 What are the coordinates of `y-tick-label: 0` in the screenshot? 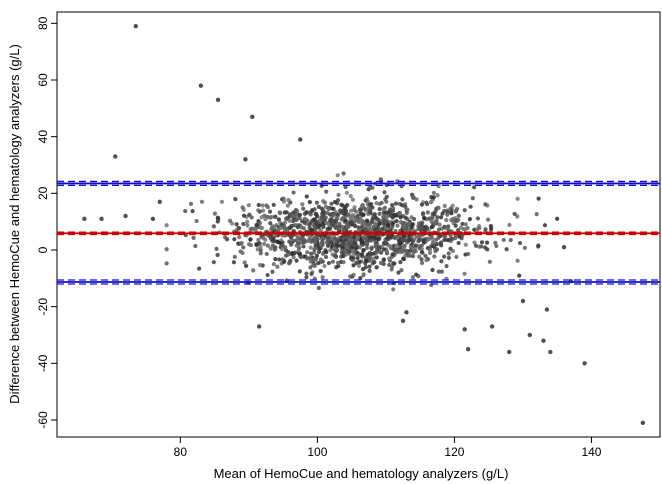 It's located at (43, 249).